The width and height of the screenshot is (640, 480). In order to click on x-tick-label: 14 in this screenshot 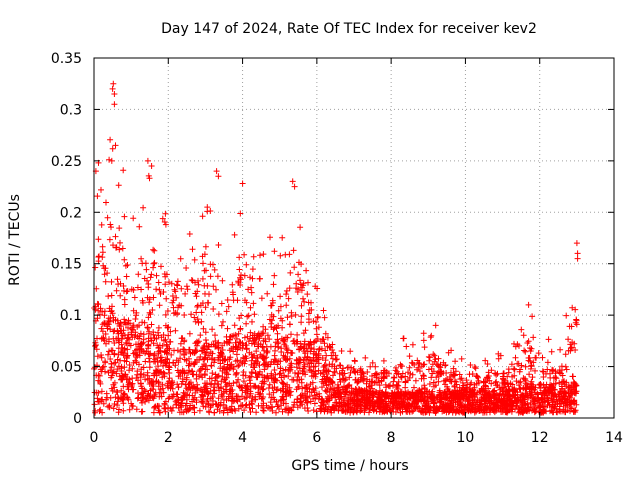, I will do `click(614, 438)`.